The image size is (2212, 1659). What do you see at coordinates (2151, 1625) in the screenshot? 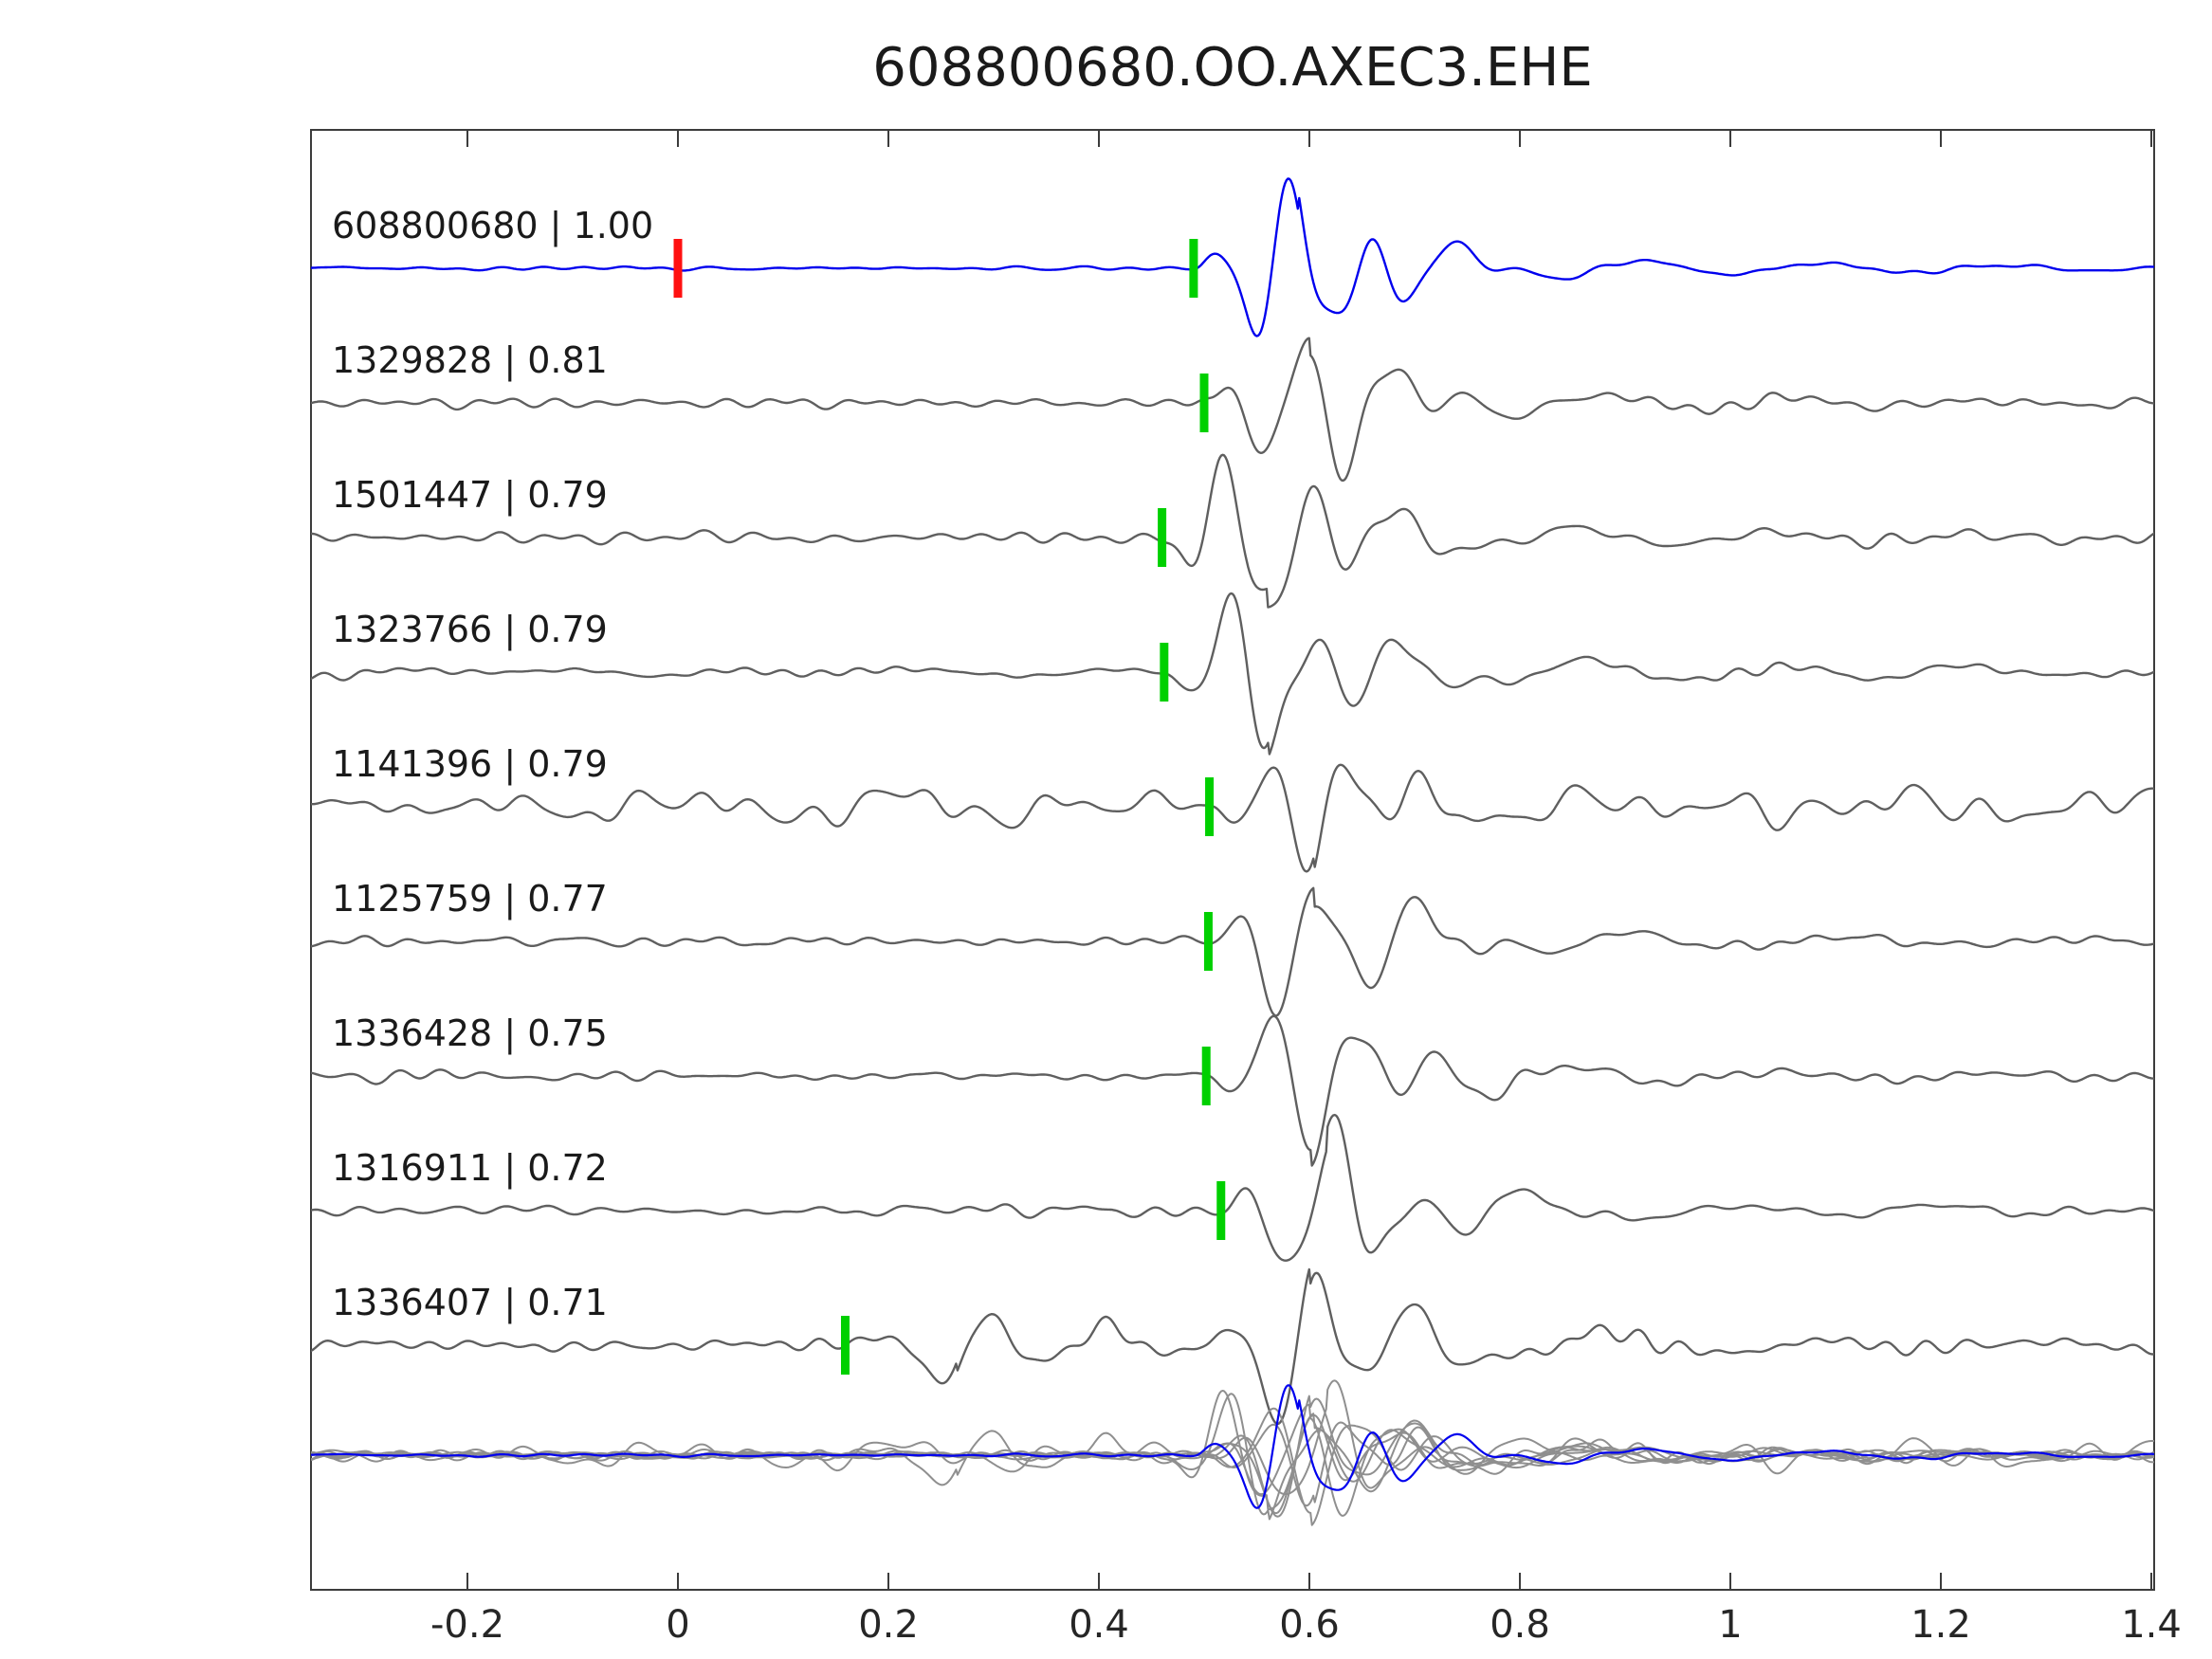
I see `x-tick-label-1_4: 1.4` at bounding box center [2151, 1625].